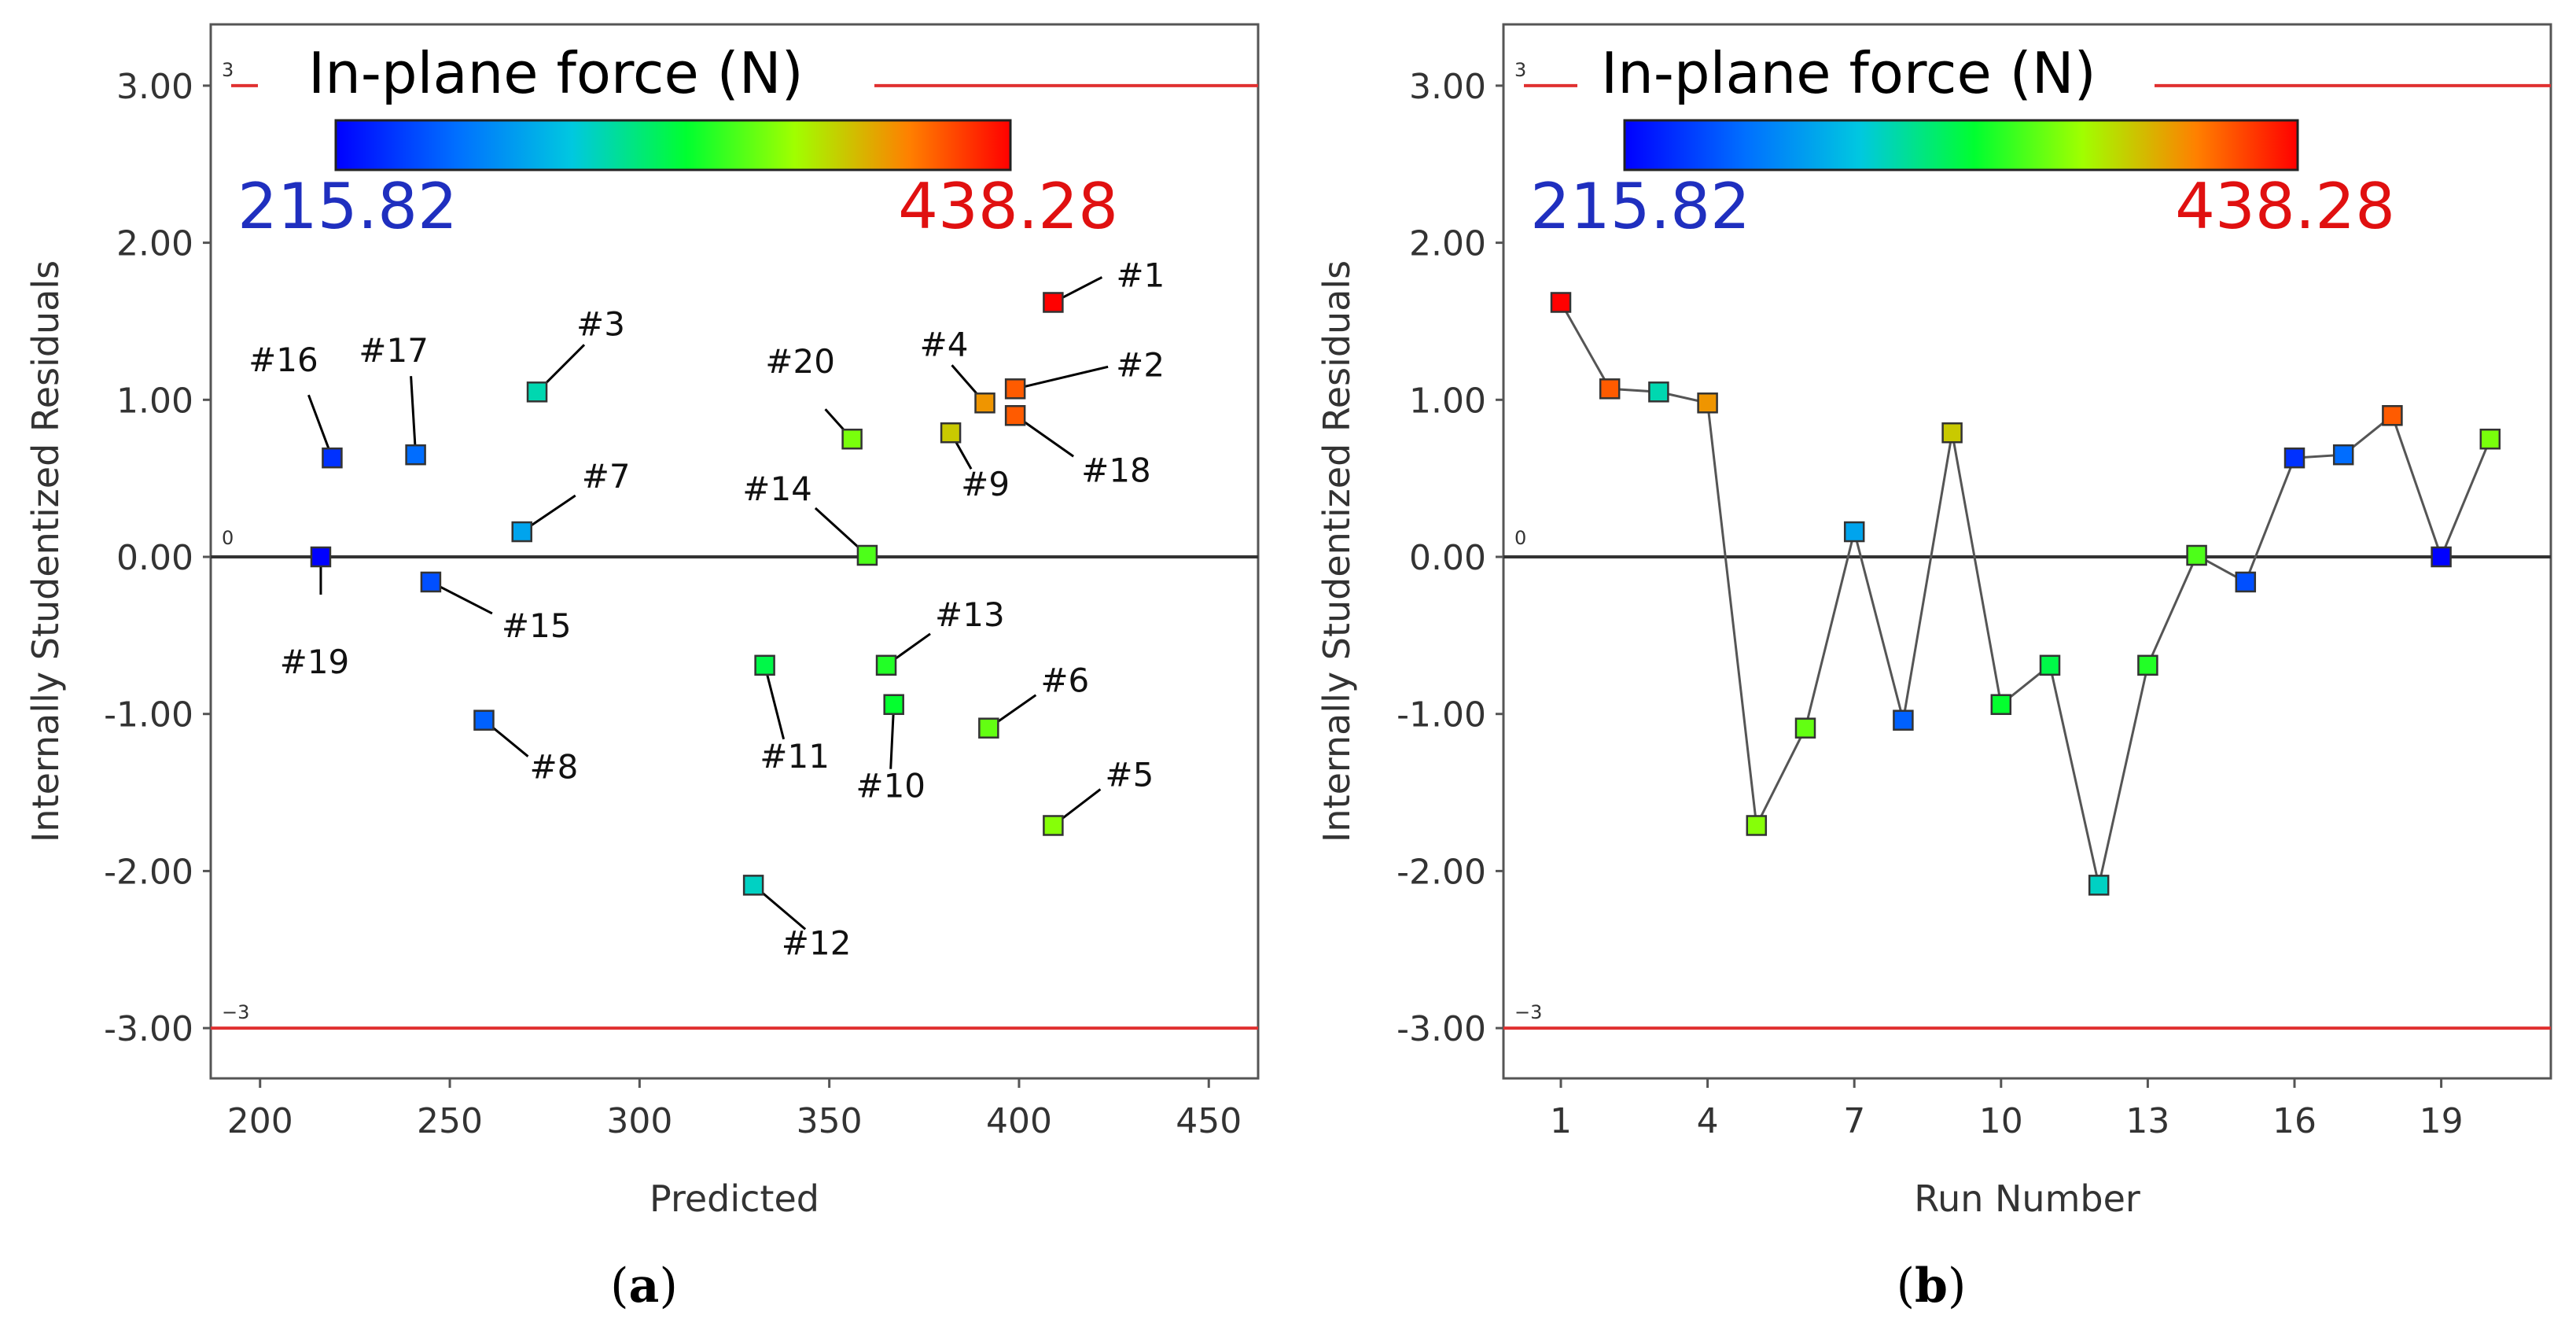  I want to click on point-label: #17, so click(394, 350).